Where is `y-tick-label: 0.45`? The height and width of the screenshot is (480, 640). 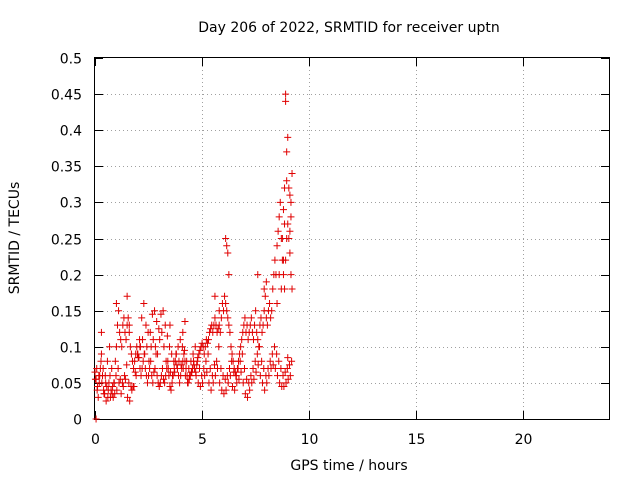
y-tick-label: 0.45 is located at coordinates (66, 96).